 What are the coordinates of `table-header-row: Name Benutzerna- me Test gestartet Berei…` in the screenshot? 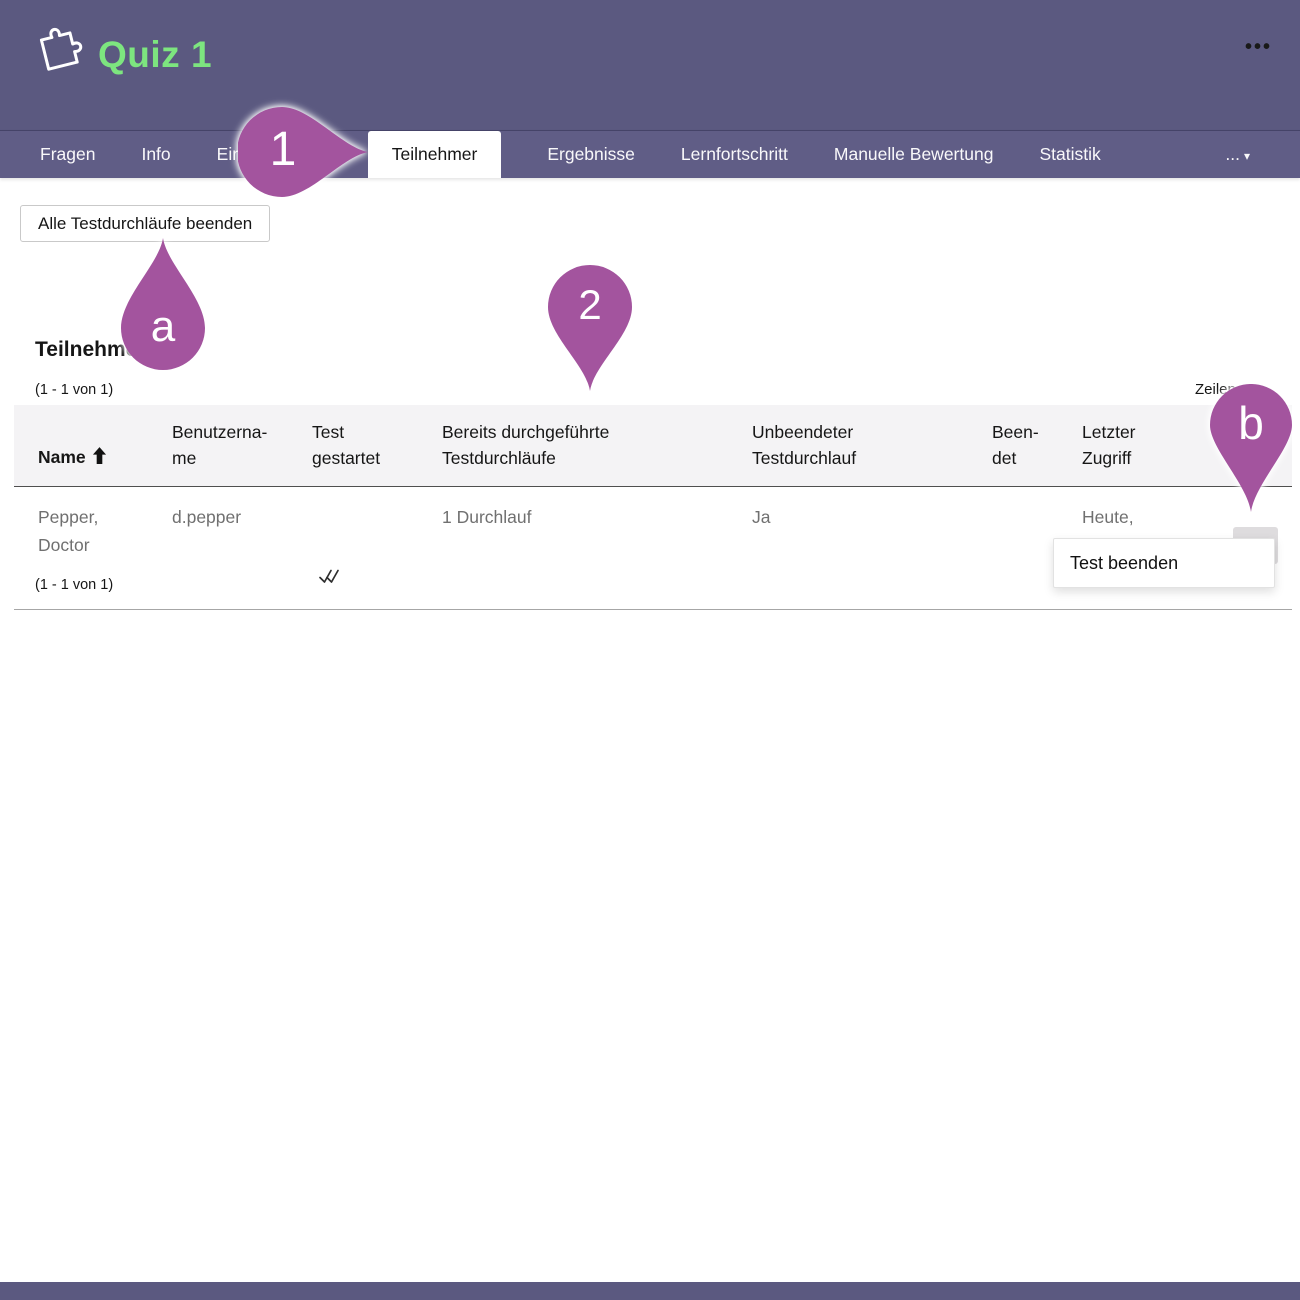 It's located at (653, 446).